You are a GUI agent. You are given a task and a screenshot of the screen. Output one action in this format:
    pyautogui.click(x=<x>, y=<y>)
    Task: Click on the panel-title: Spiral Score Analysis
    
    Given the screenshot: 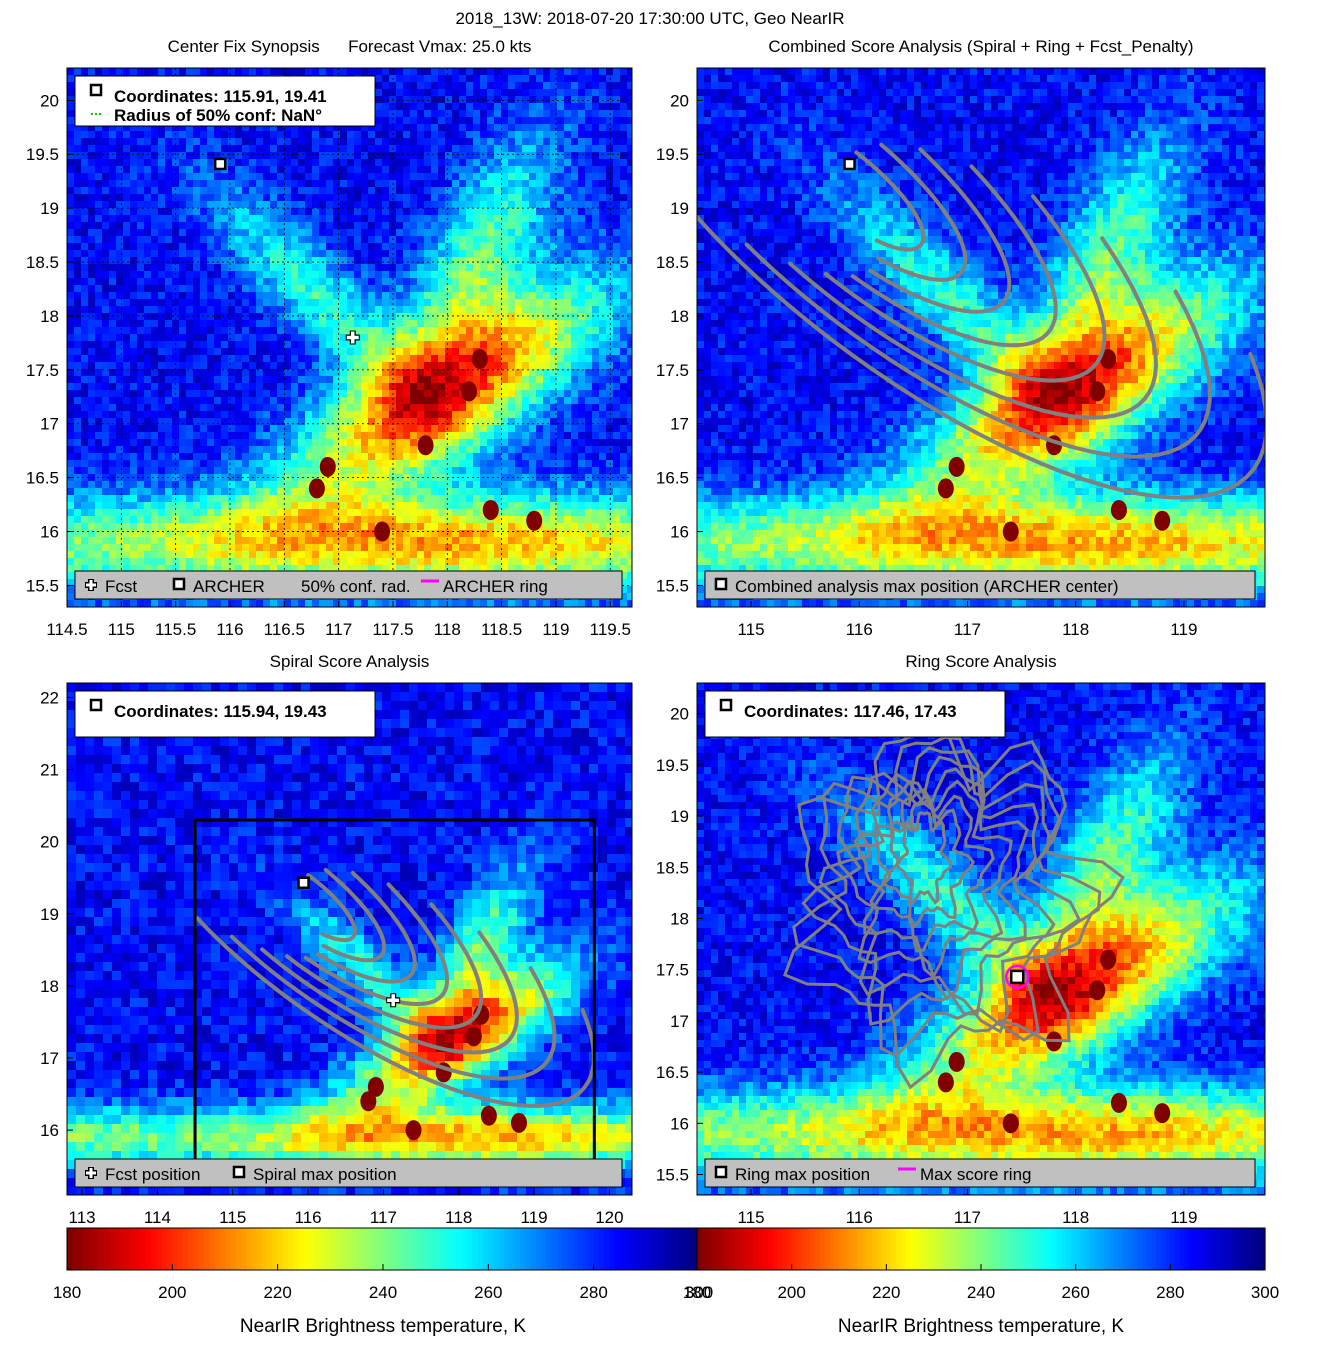 What is the action you would take?
    pyautogui.click(x=350, y=661)
    